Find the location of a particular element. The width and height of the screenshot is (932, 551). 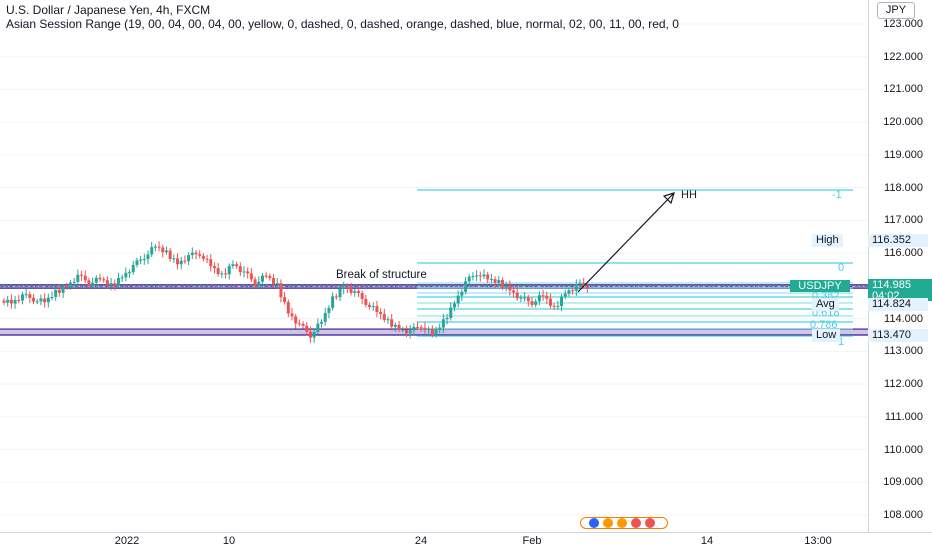

fib-label-top: -1 is located at coordinates (837, 195).